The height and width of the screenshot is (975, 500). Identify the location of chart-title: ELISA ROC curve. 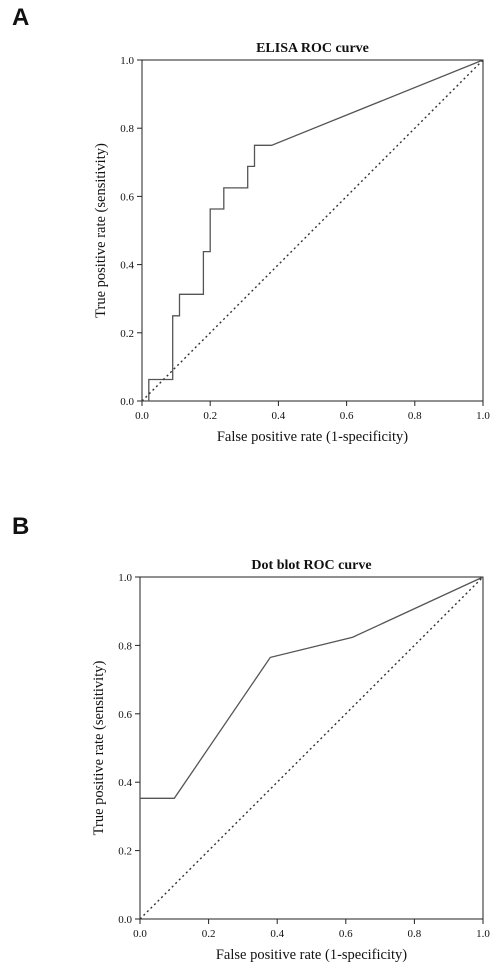
(312, 48).